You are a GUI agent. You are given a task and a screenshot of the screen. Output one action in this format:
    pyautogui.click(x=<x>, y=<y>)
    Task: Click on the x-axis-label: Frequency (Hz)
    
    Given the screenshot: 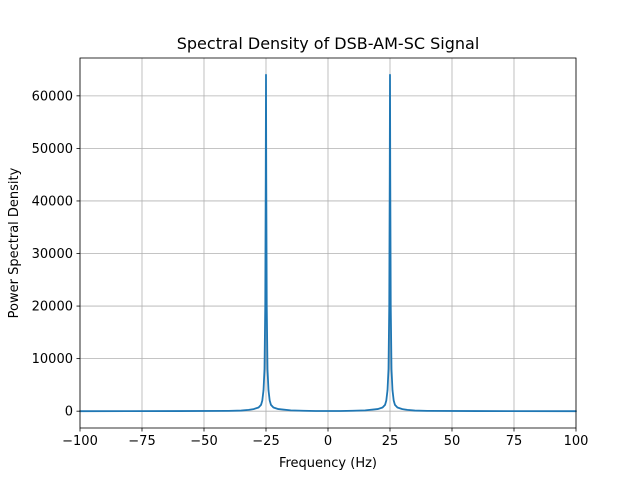 What is the action you would take?
    pyautogui.click(x=328, y=463)
    